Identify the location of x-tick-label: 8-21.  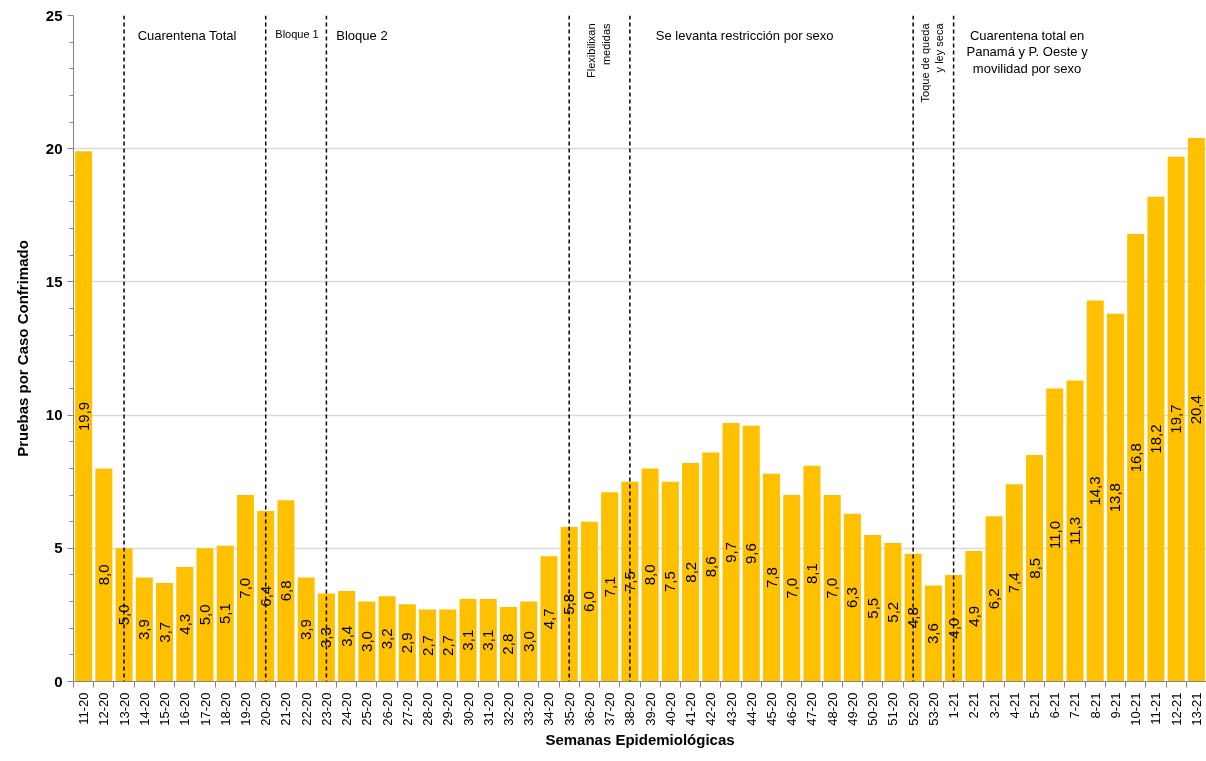
(1095, 705).